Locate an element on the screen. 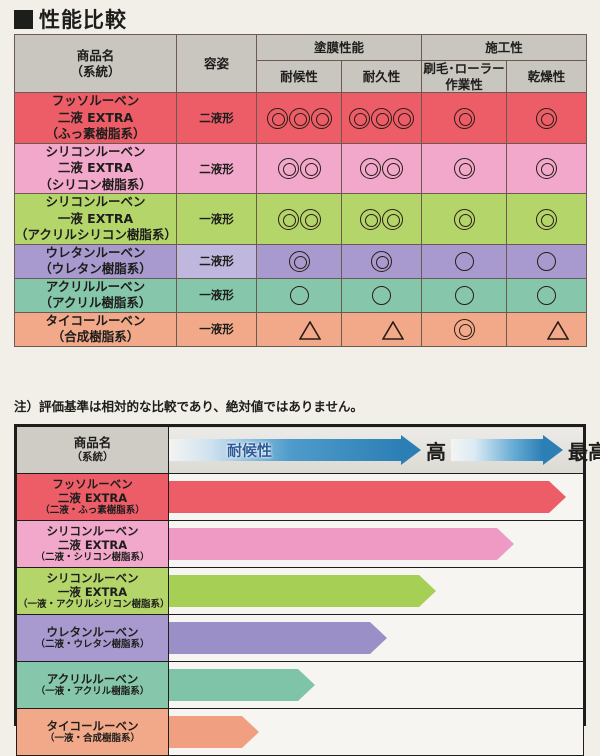 Image resolution: width=600 pixels, height=756 pixels. chart-product-name-line: フッソルーベン is located at coordinates (92, 484).